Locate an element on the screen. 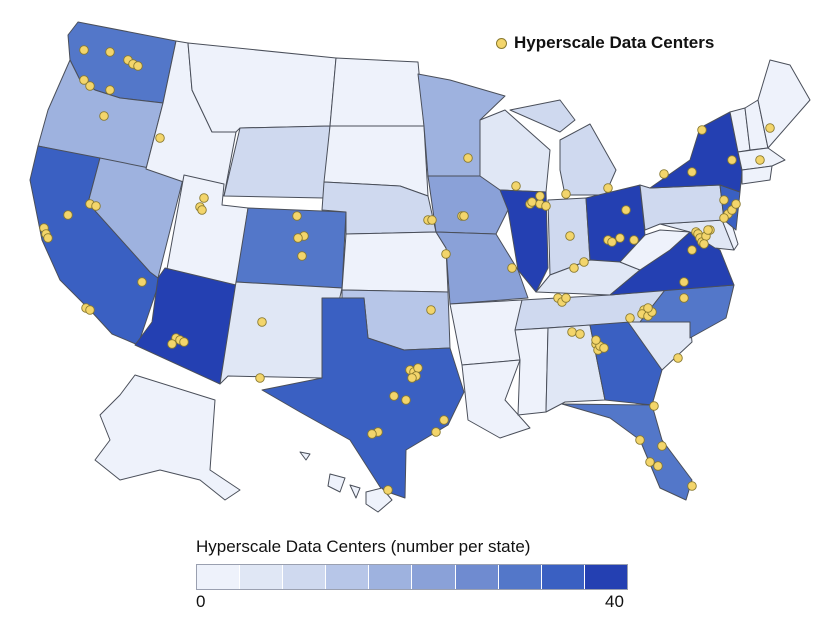  state-alaska is located at coordinates (167, 437).